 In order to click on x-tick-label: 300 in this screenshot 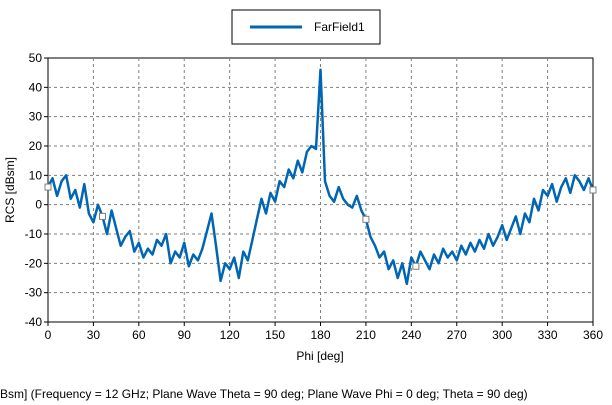, I will do `click(502, 335)`.